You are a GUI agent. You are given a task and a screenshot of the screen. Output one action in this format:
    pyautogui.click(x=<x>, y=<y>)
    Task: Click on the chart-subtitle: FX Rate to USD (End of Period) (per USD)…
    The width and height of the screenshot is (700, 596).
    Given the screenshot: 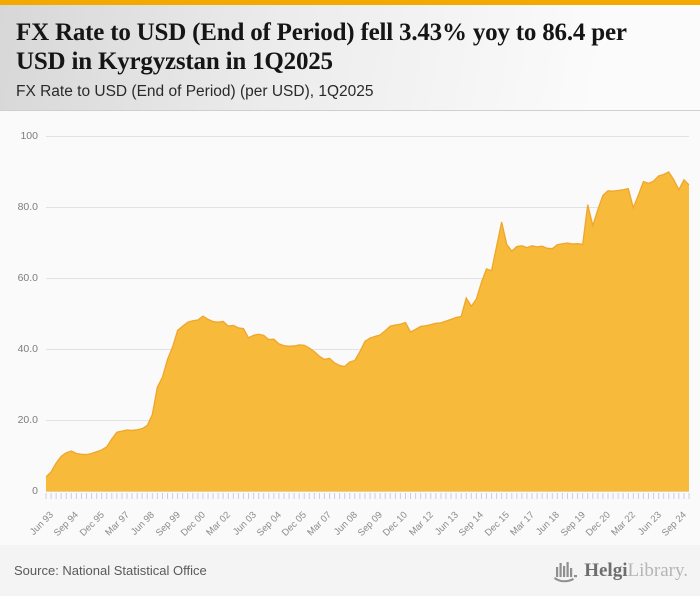 What is the action you would take?
    pyautogui.click(x=195, y=91)
    